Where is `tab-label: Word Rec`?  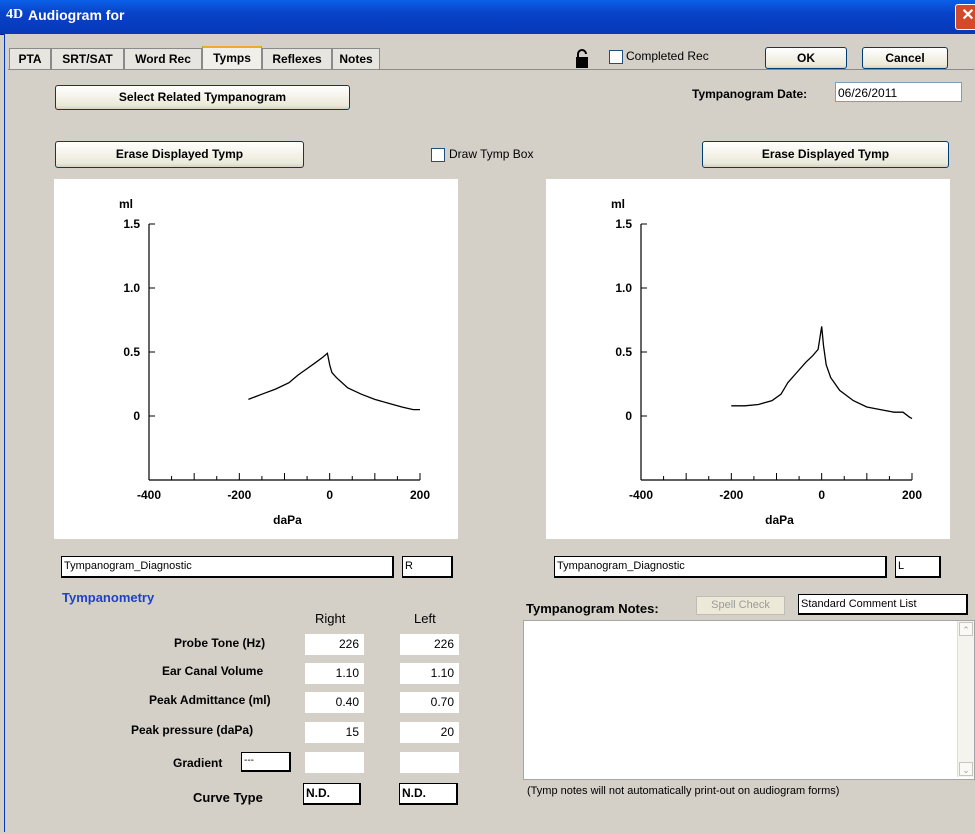
tab-label: Word Rec is located at coordinates (163, 59).